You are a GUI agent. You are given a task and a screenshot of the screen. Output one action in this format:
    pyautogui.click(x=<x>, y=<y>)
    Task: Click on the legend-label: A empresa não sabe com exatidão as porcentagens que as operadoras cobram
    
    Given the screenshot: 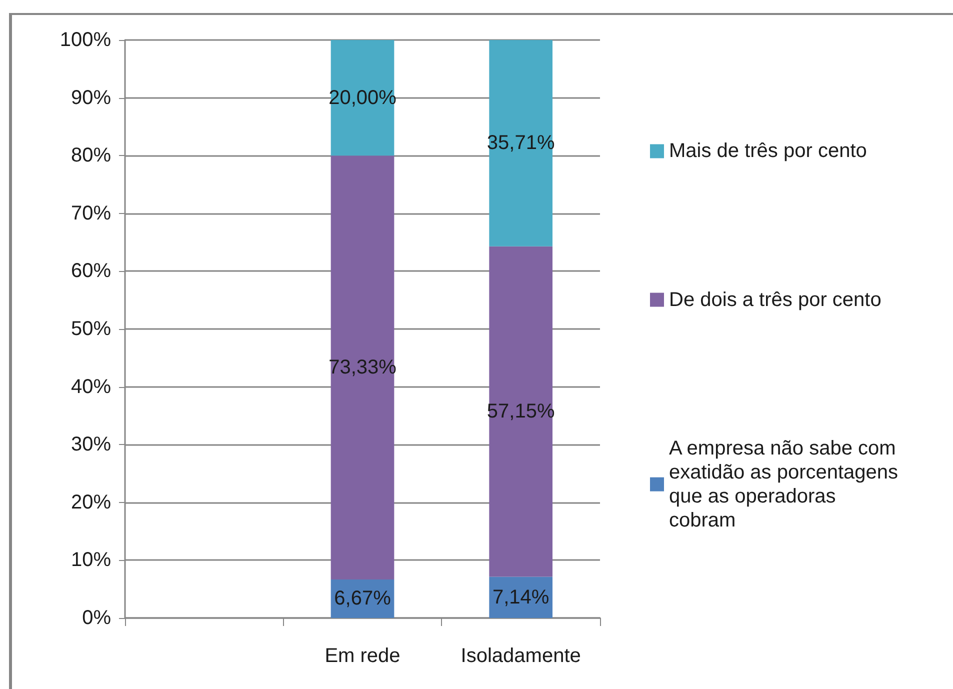 What is the action you would take?
    pyautogui.click(x=783, y=484)
    